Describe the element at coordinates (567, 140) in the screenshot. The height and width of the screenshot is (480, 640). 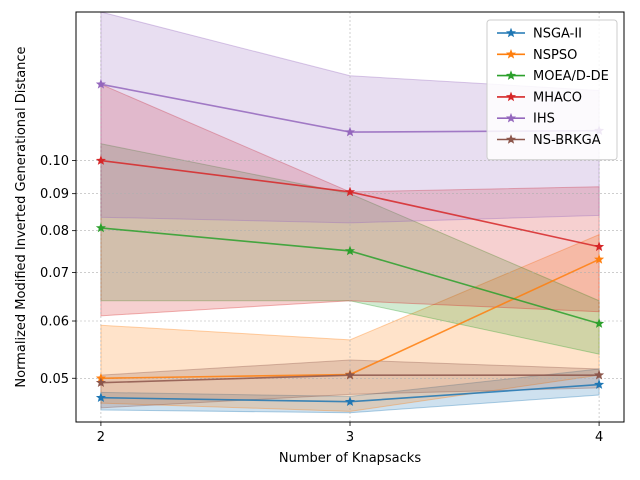
I see `legend-label: NS-BRKGA` at that location.